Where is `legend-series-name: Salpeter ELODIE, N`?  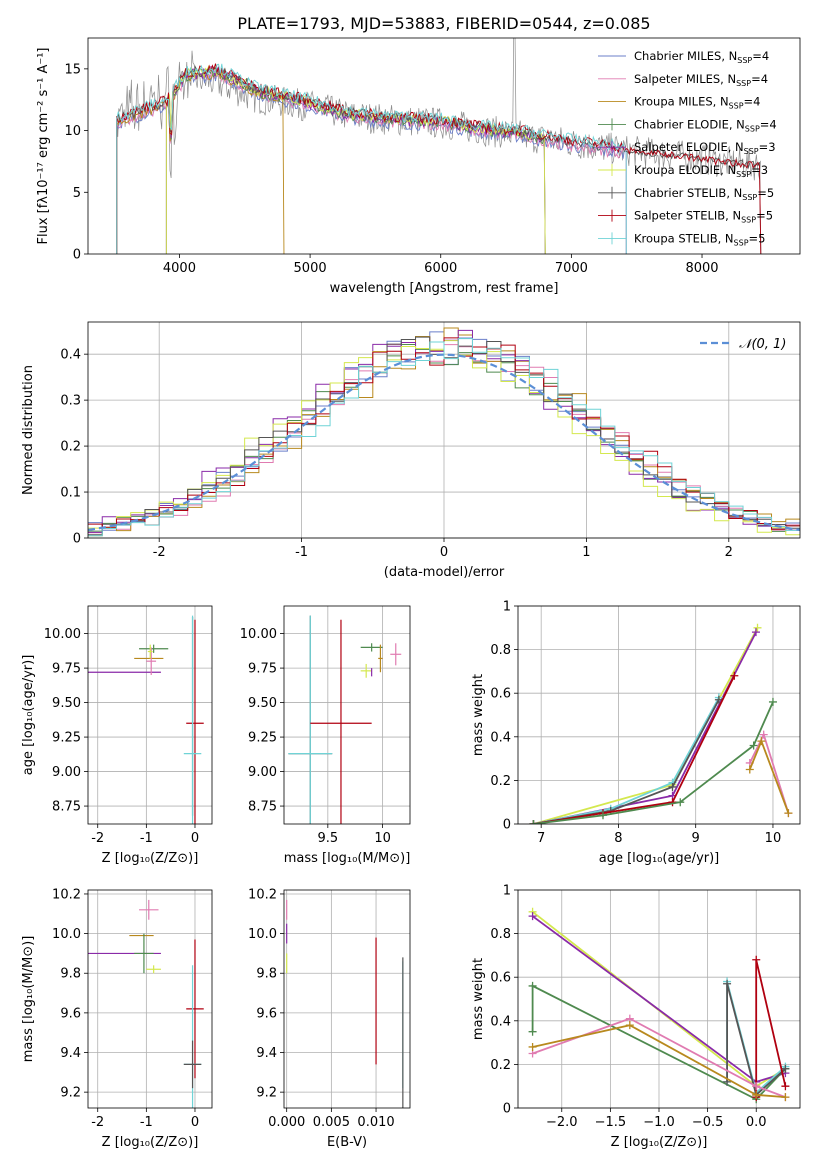 legend-series-name: Salpeter ELODIE, N is located at coordinates (689, 147).